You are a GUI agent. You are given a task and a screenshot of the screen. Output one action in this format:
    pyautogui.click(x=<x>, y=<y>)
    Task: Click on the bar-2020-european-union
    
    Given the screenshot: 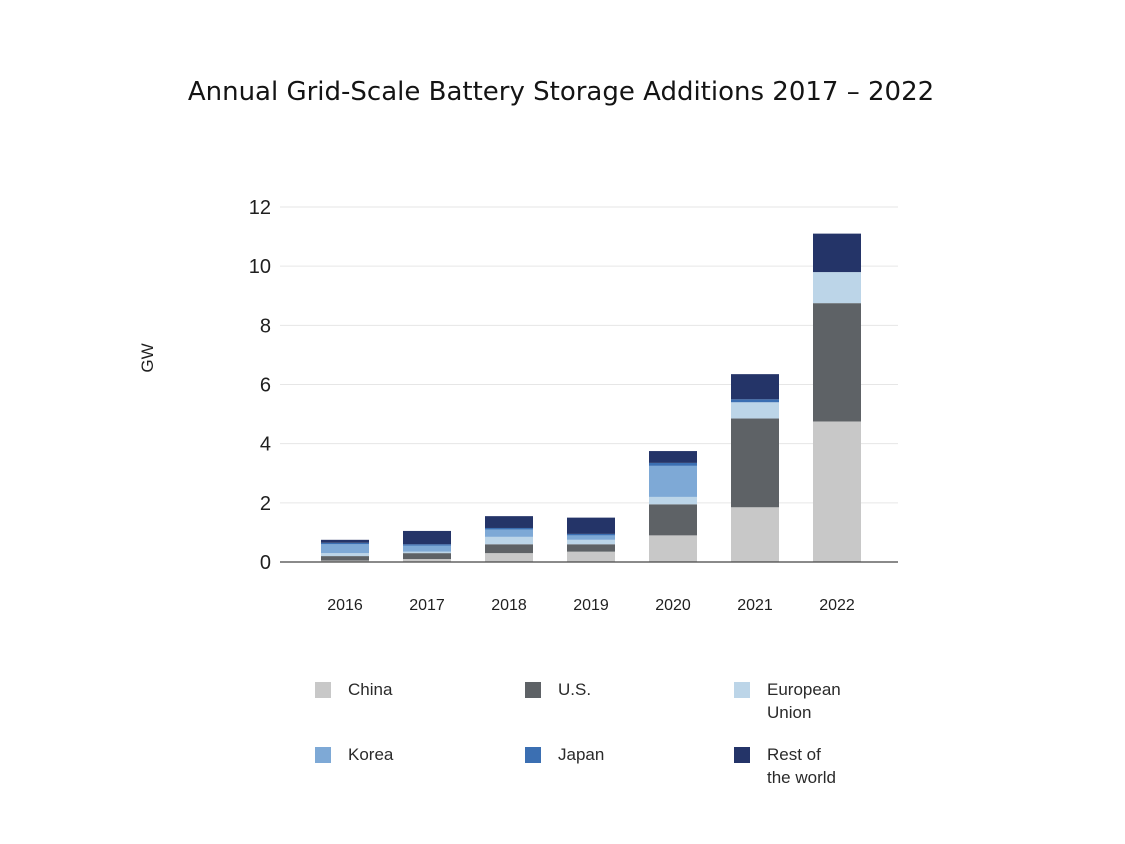 What is the action you would take?
    pyautogui.click(x=673, y=500)
    